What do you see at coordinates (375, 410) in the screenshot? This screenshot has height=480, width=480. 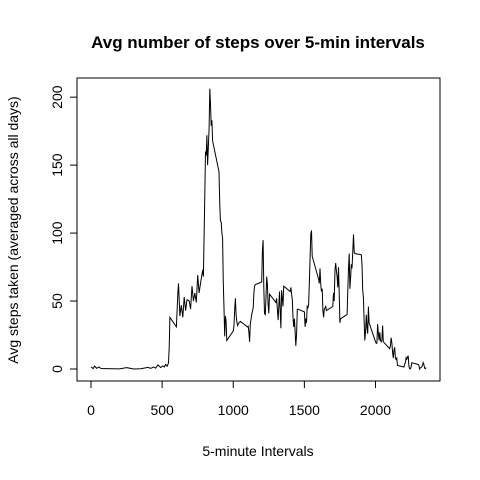 I see `x-tick-label: 2000` at bounding box center [375, 410].